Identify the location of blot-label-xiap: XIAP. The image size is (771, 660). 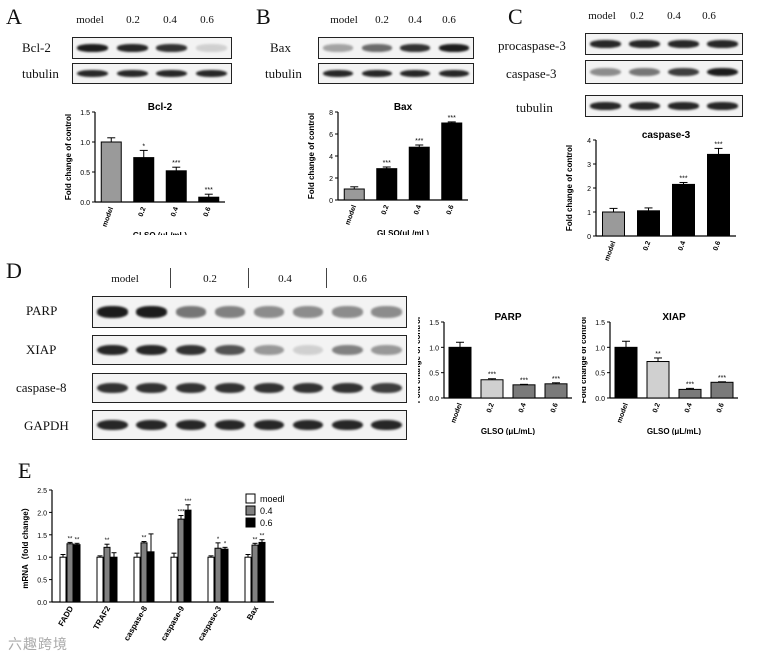
(41, 349).